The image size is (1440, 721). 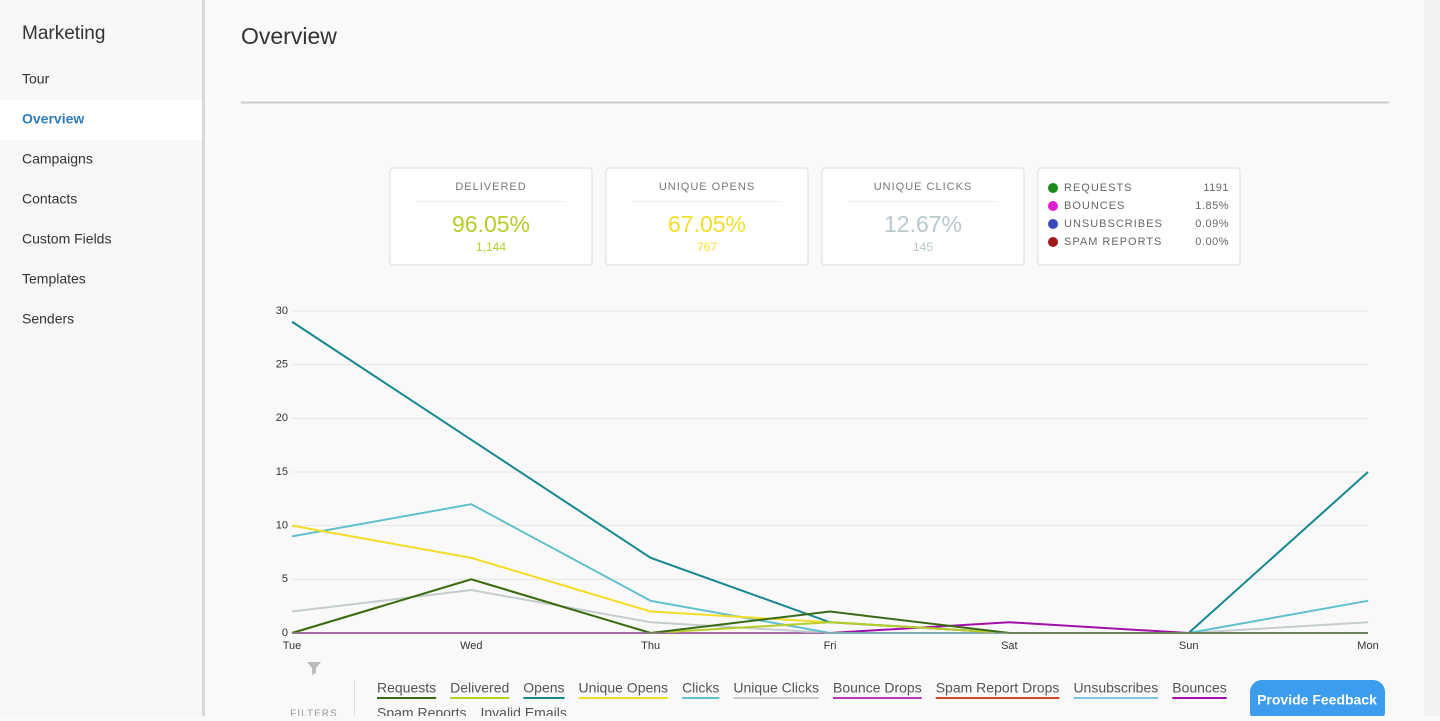 I want to click on summary-label: REQUESTS, so click(x=1098, y=188).